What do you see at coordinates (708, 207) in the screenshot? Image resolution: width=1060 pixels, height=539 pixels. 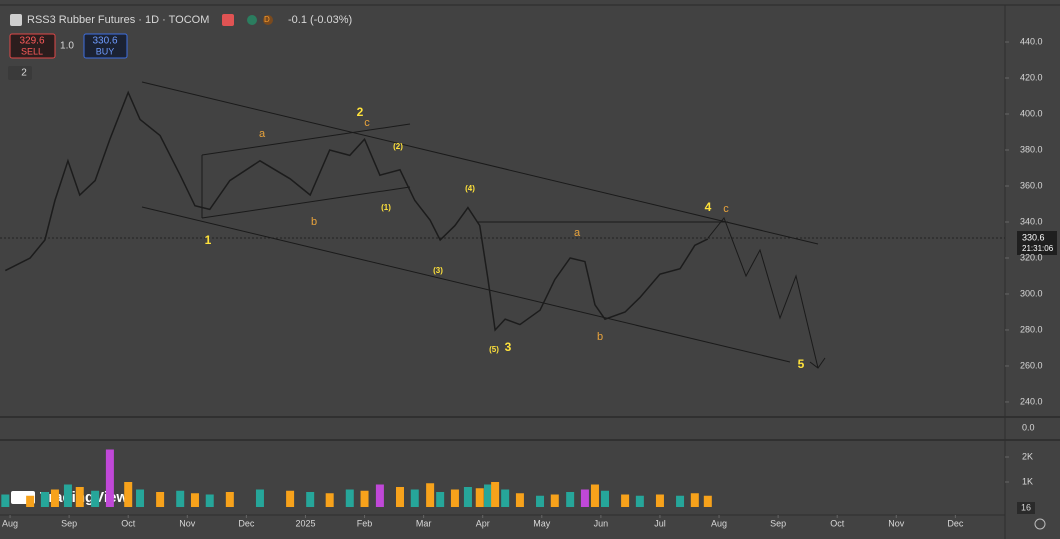 I see `wave-label: 4` at bounding box center [708, 207].